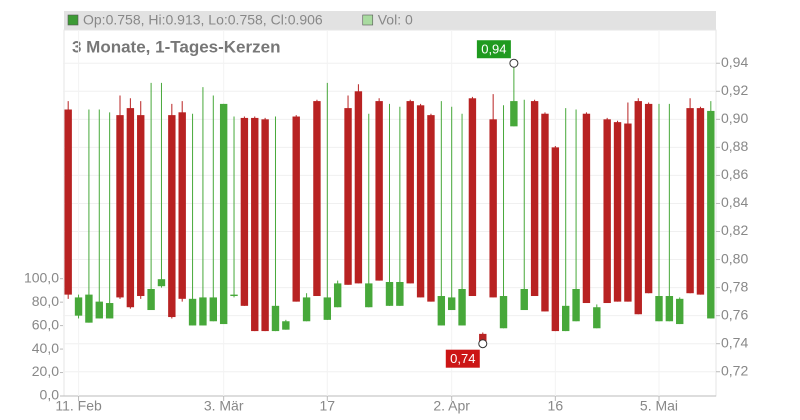 The height and width of the screenshot is (420, 800). I want to click on y2-tick-label: 0,0, so click(50, 395).